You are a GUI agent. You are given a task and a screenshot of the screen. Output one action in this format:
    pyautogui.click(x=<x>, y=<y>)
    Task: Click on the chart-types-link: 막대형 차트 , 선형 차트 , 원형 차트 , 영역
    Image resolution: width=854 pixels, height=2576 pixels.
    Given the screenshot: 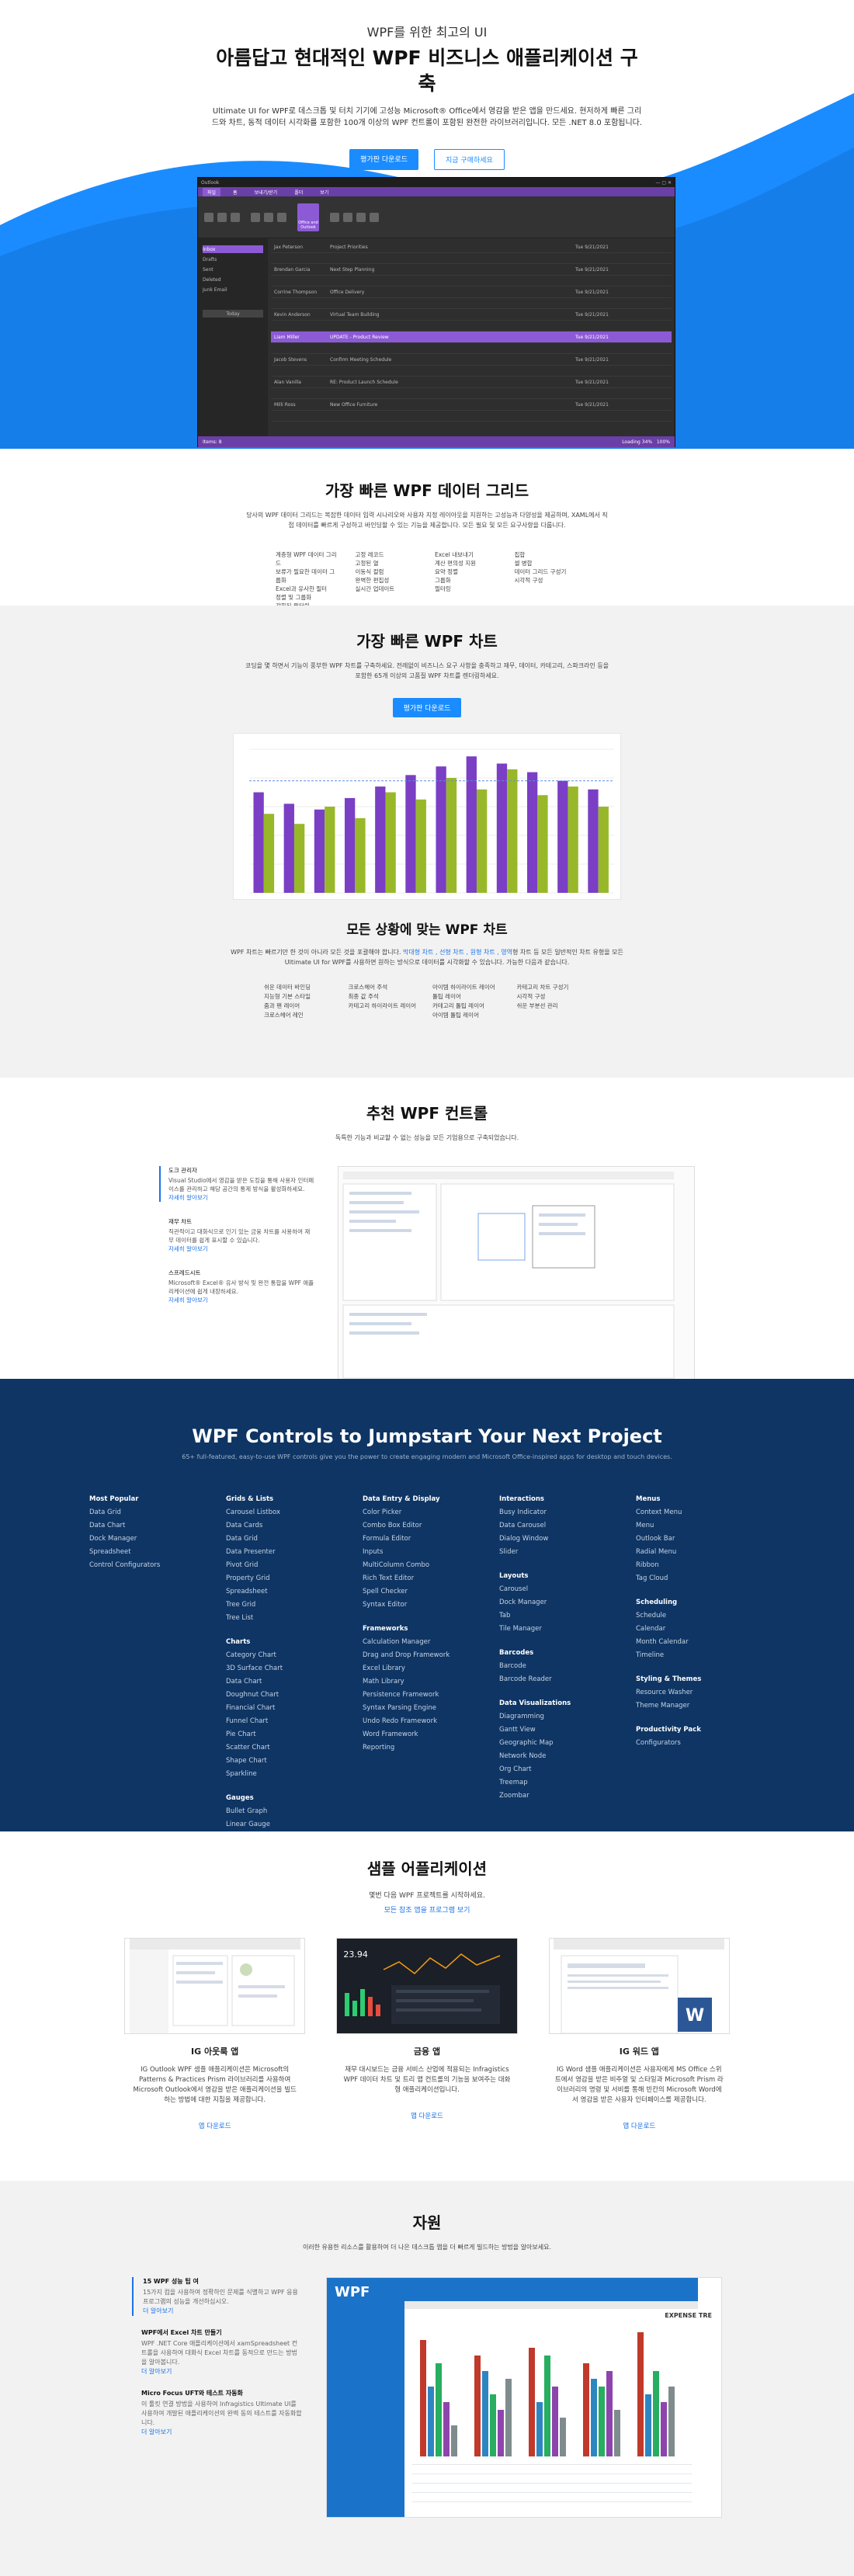 What is the action you would take?
    pyautogui.click(x=458, y=952)
    